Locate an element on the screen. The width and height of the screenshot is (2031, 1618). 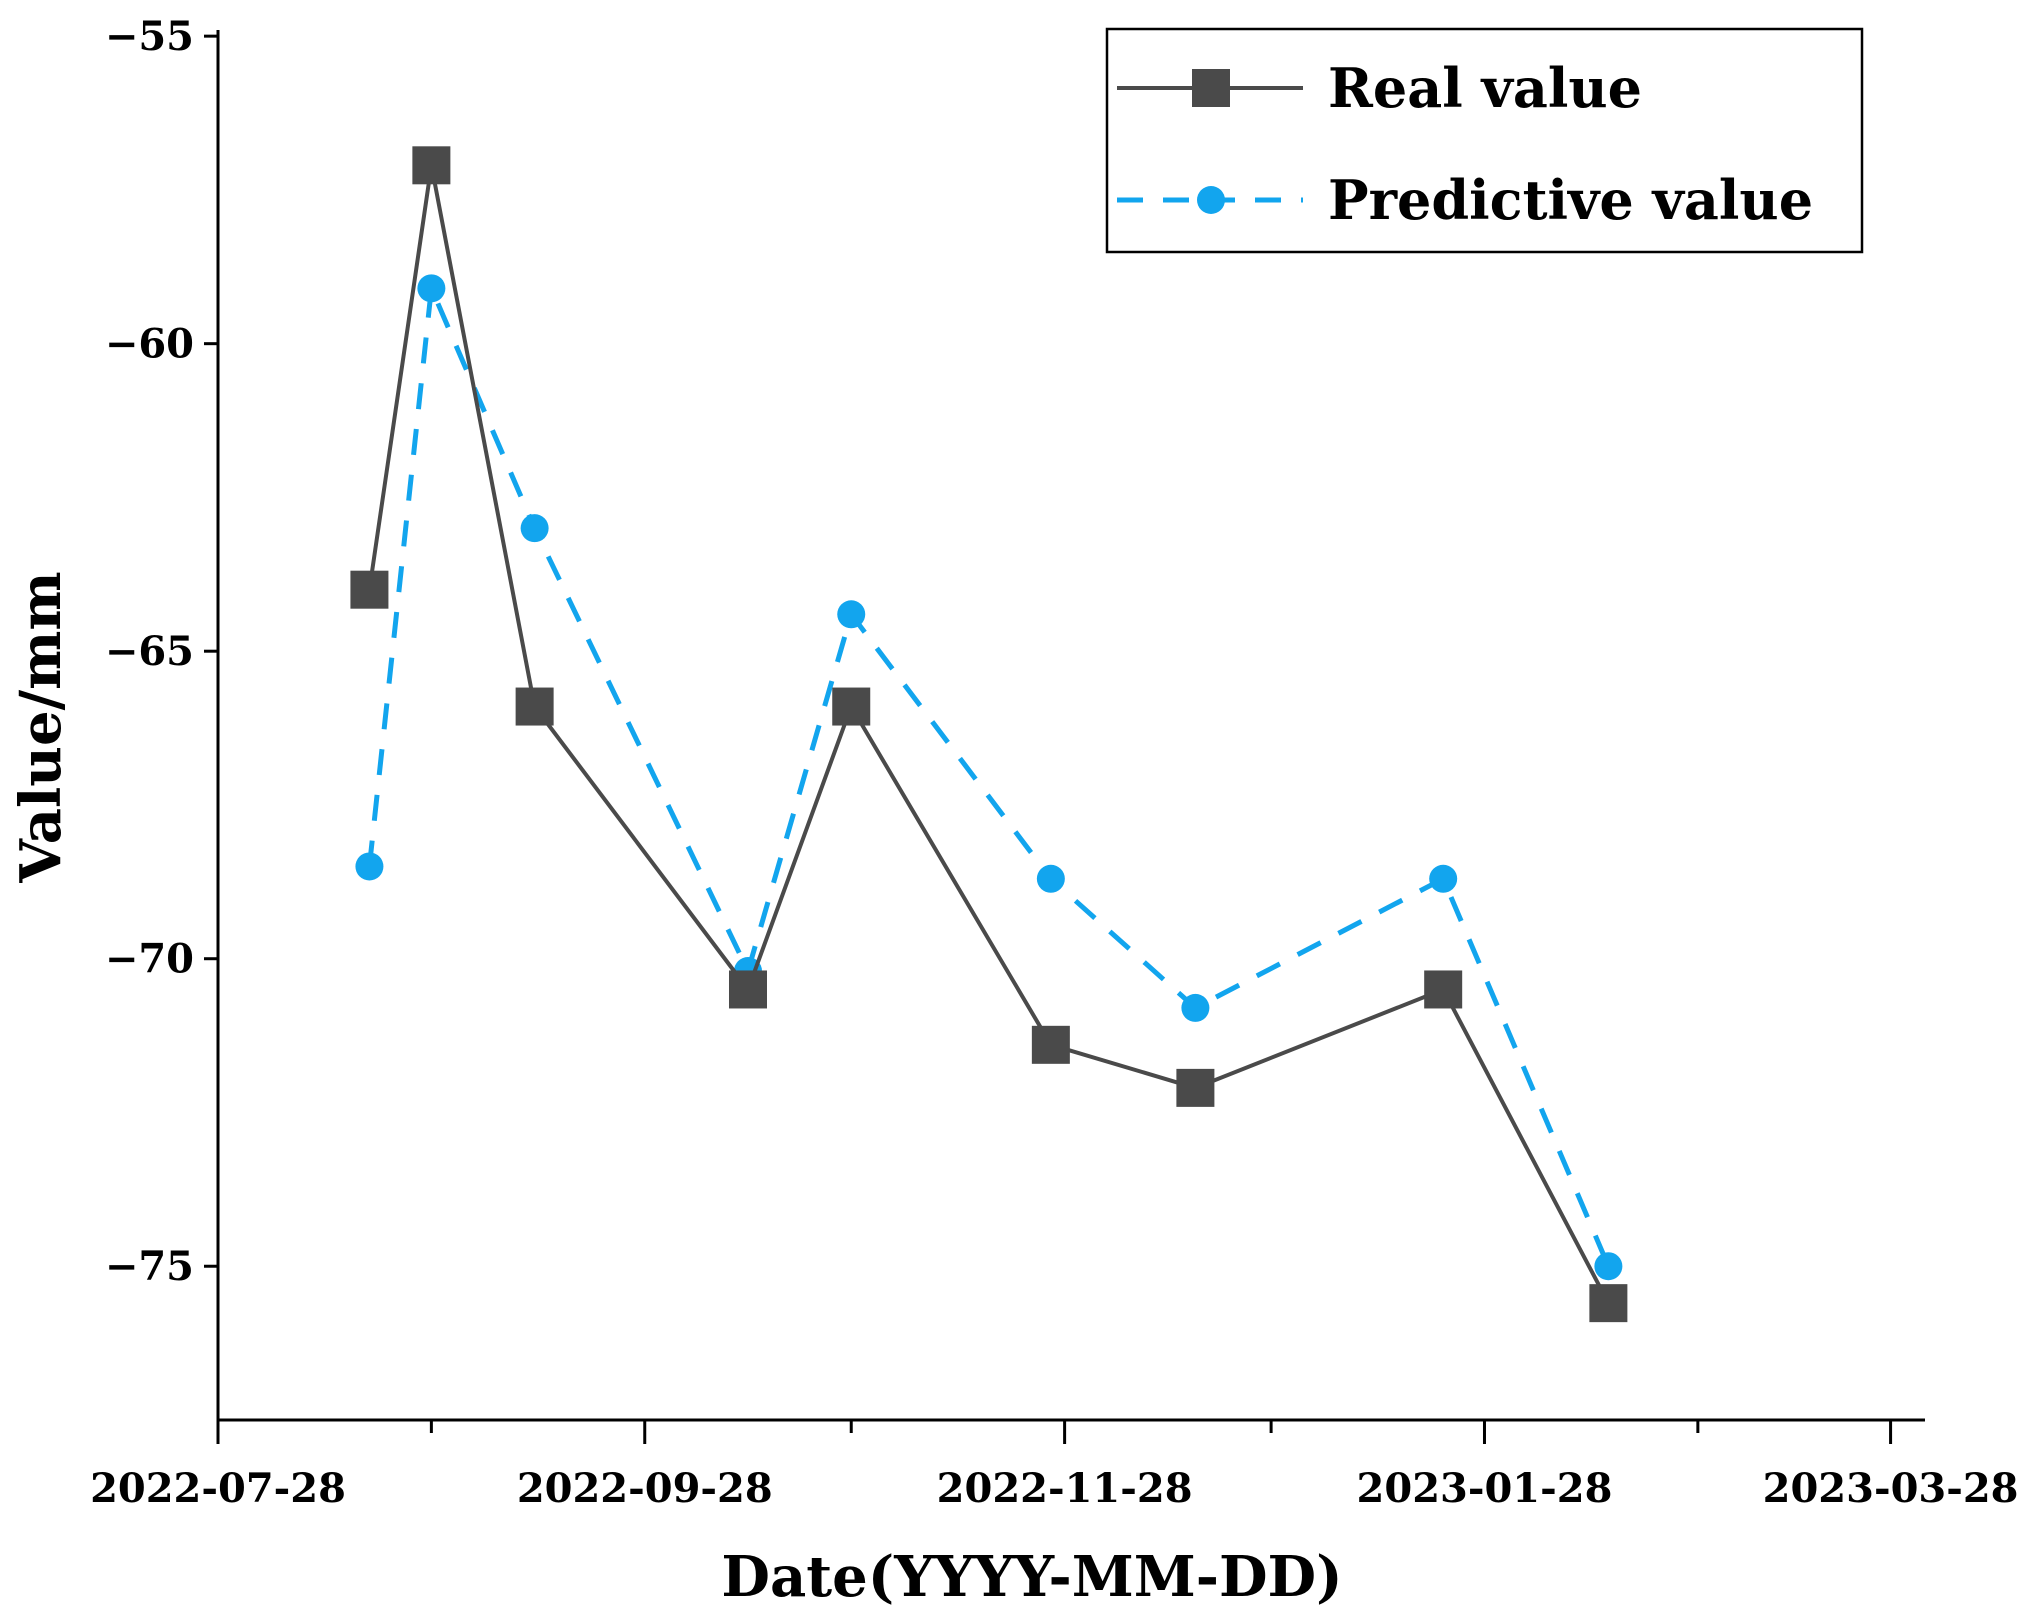
legend-swatch-circle is located at coordinates (1211, 200).